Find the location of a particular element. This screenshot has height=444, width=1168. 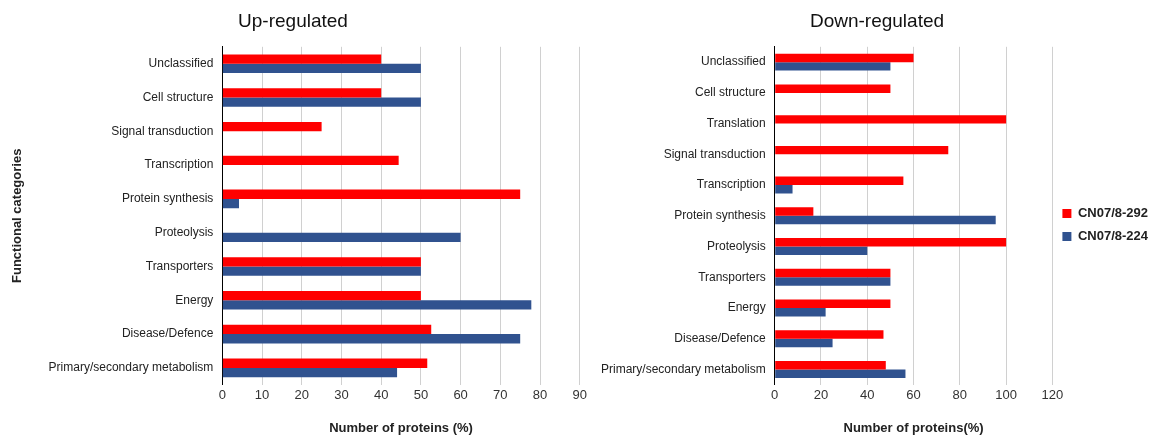

x-tick-label: 120 is located at coordinates (1052, 395).